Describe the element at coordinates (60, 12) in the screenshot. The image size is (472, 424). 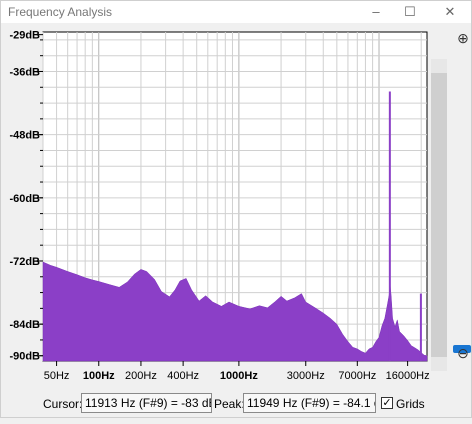
I see `window-title: Frequency Analysis` at that location.